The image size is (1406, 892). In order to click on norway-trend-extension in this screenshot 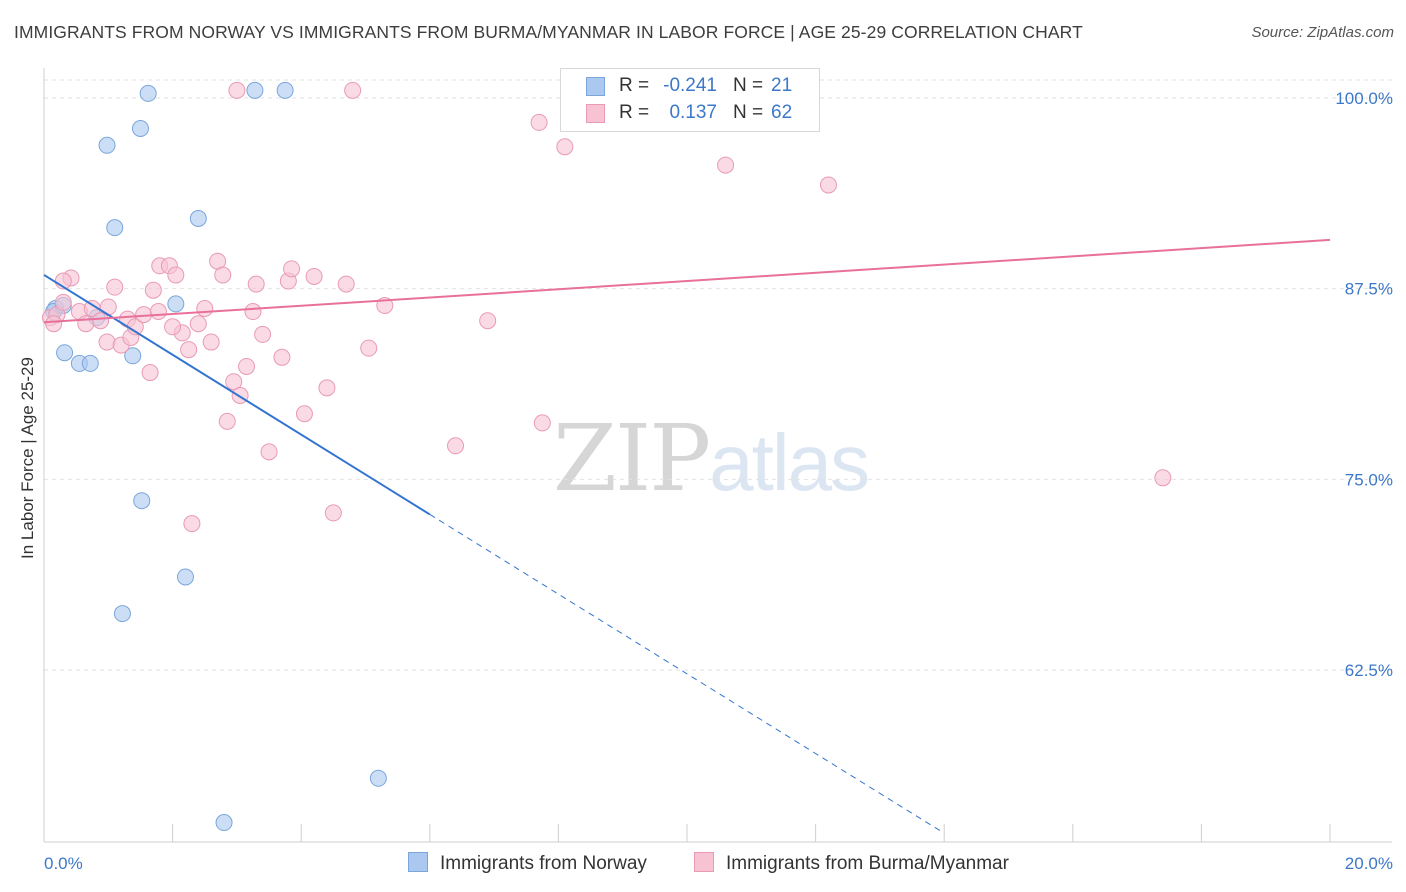, I will do `click(687, 673)`.